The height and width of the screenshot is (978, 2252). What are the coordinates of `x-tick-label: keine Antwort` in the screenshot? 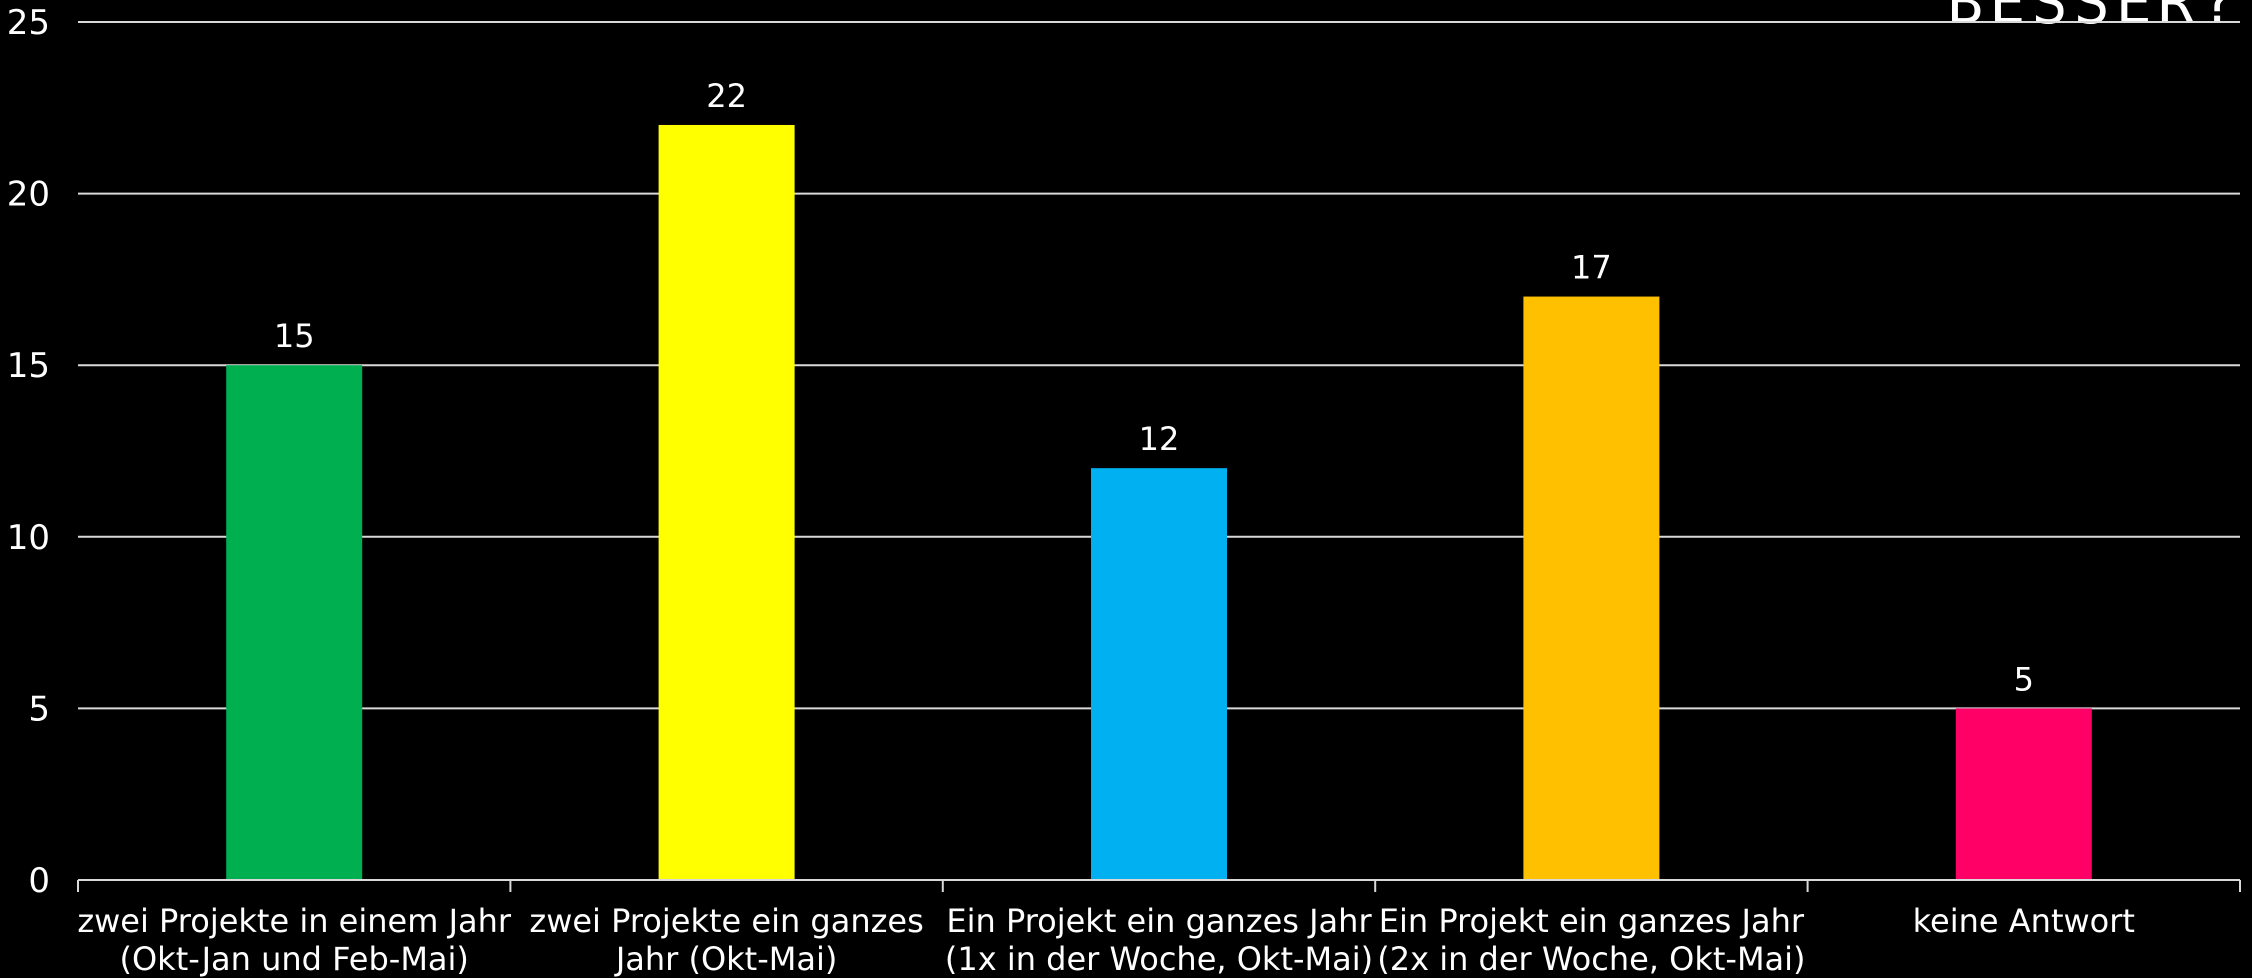 It's located at (2024, 921).